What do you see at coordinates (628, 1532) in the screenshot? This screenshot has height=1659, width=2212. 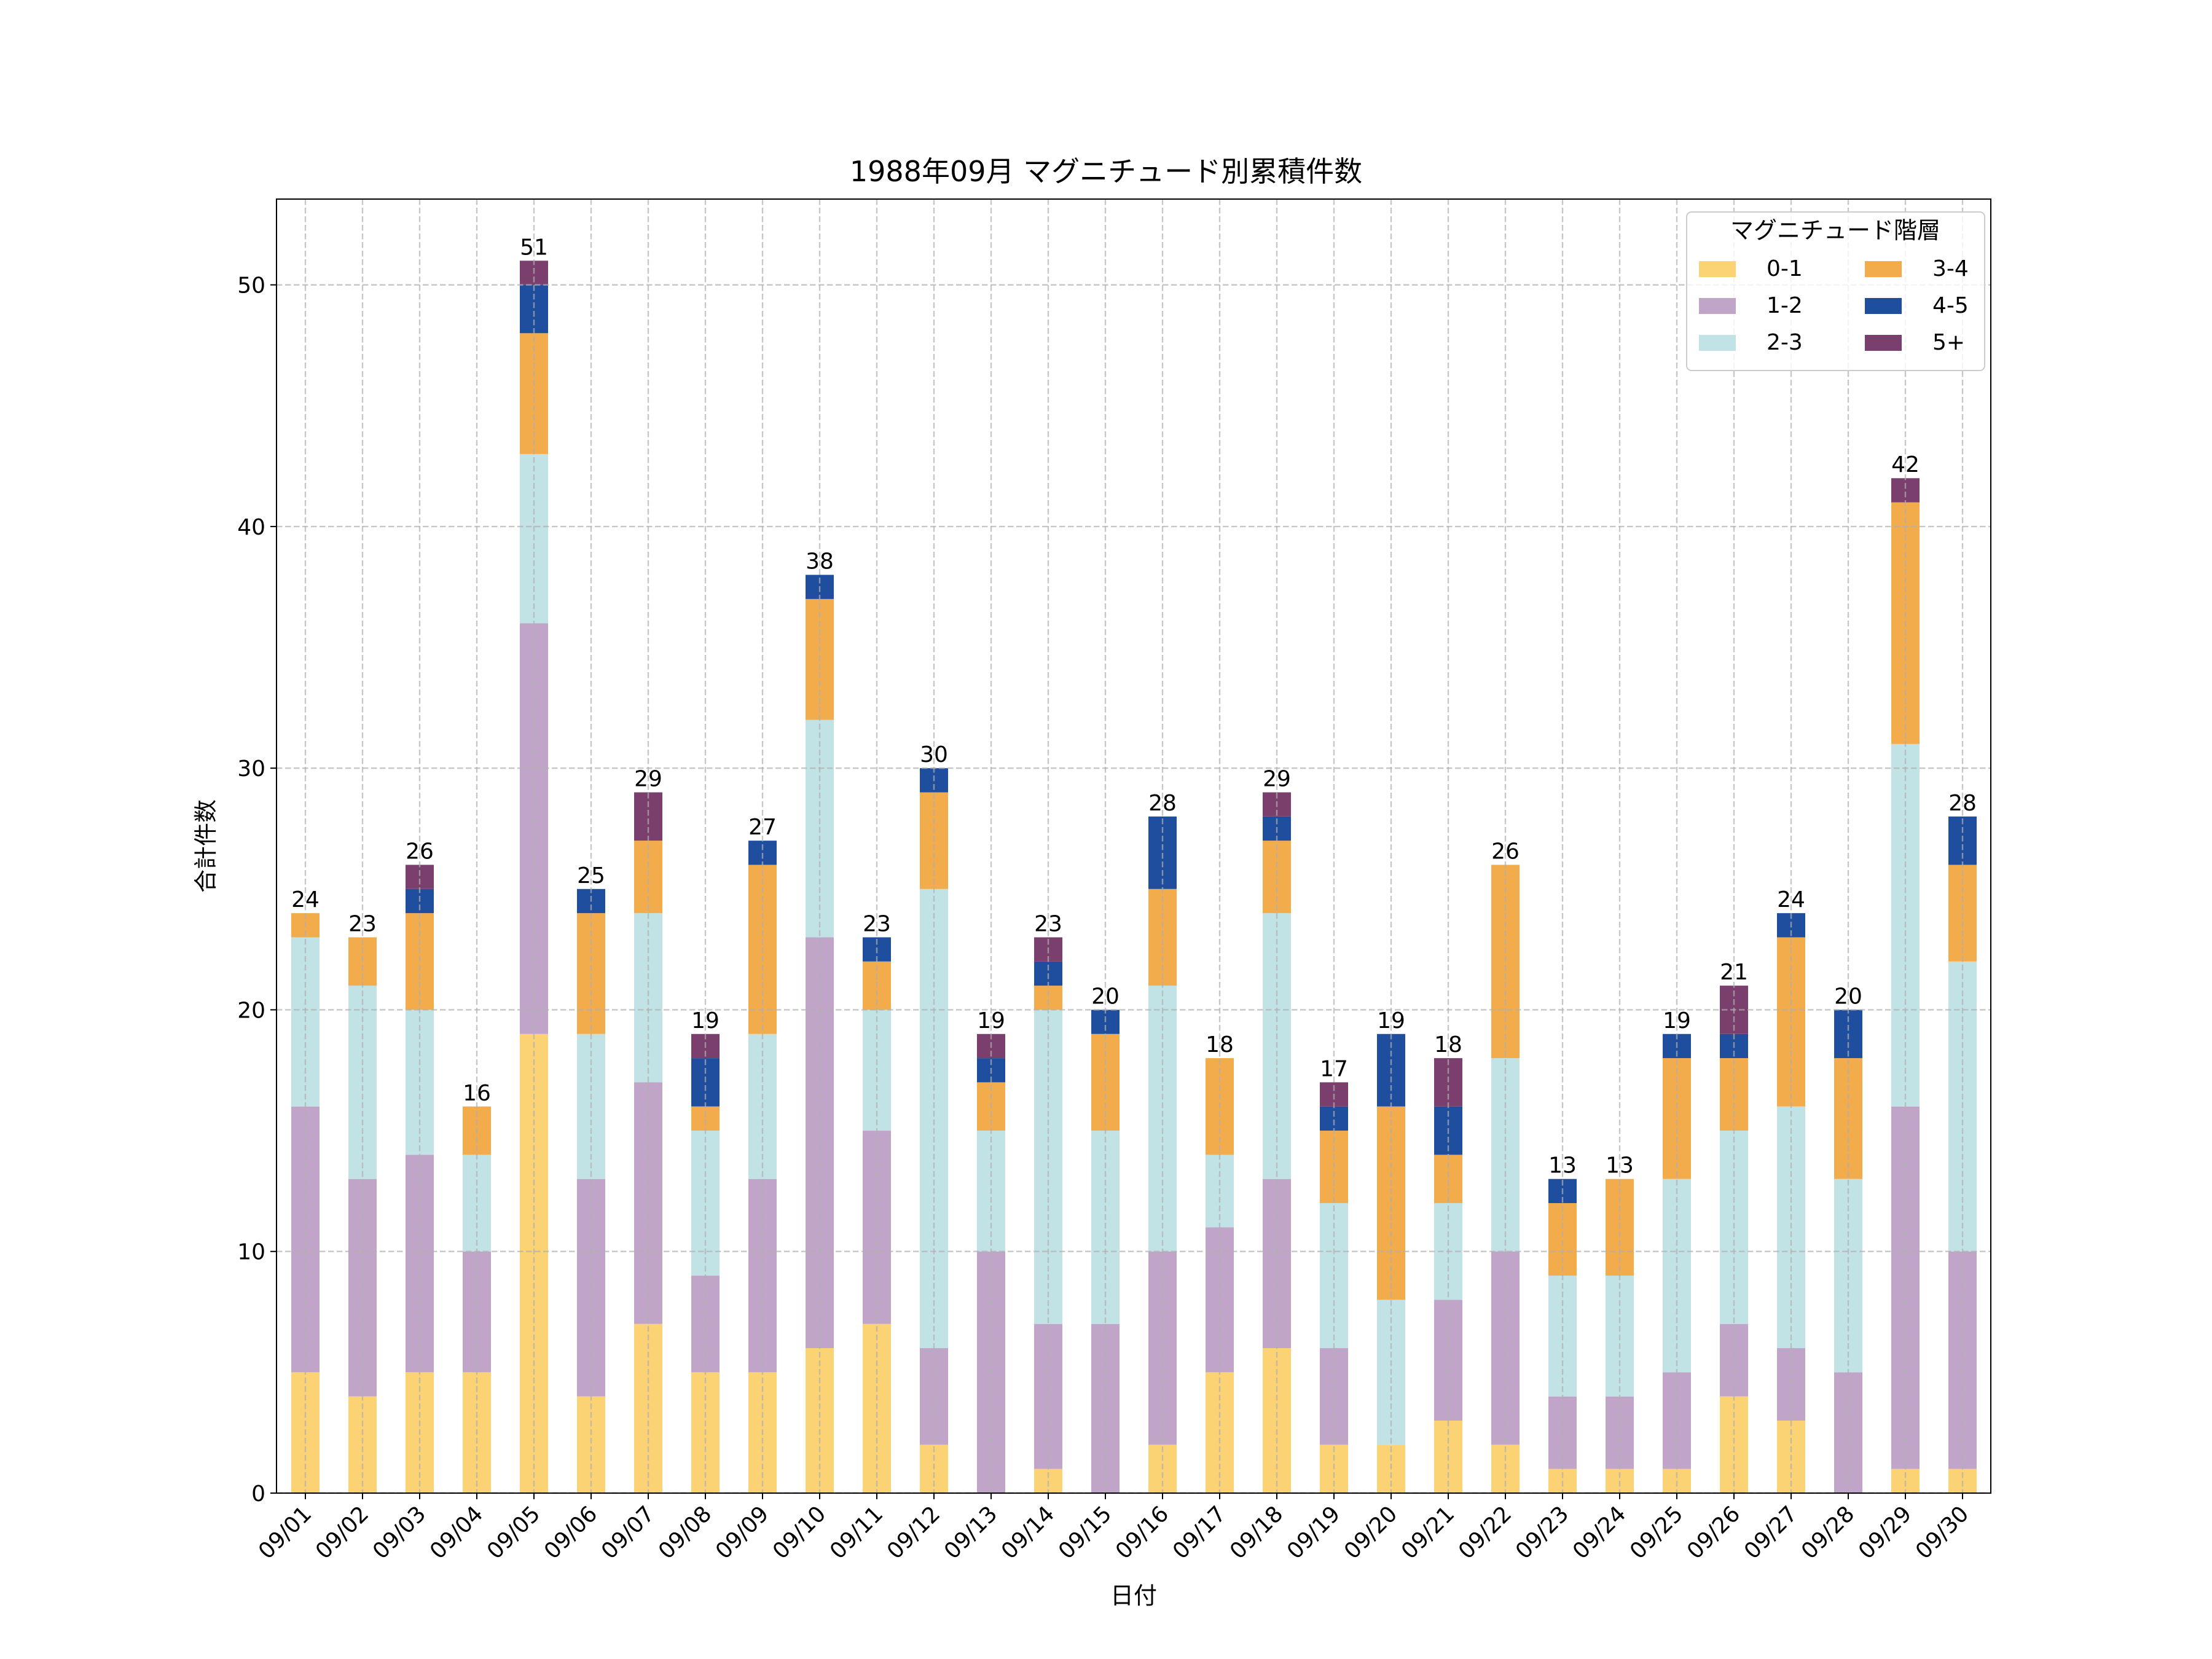 I see `x-tick-label: 09/07` at bounding box center [628, 1532].